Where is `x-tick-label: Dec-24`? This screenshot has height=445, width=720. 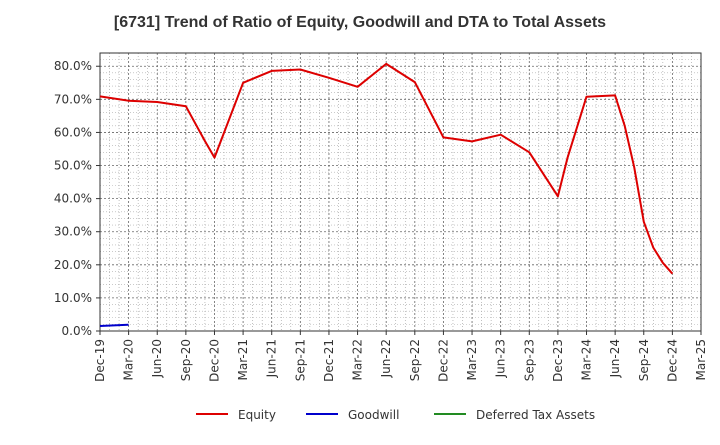 x-tick-label: Dec-24 is located at coordinates (672, 360).